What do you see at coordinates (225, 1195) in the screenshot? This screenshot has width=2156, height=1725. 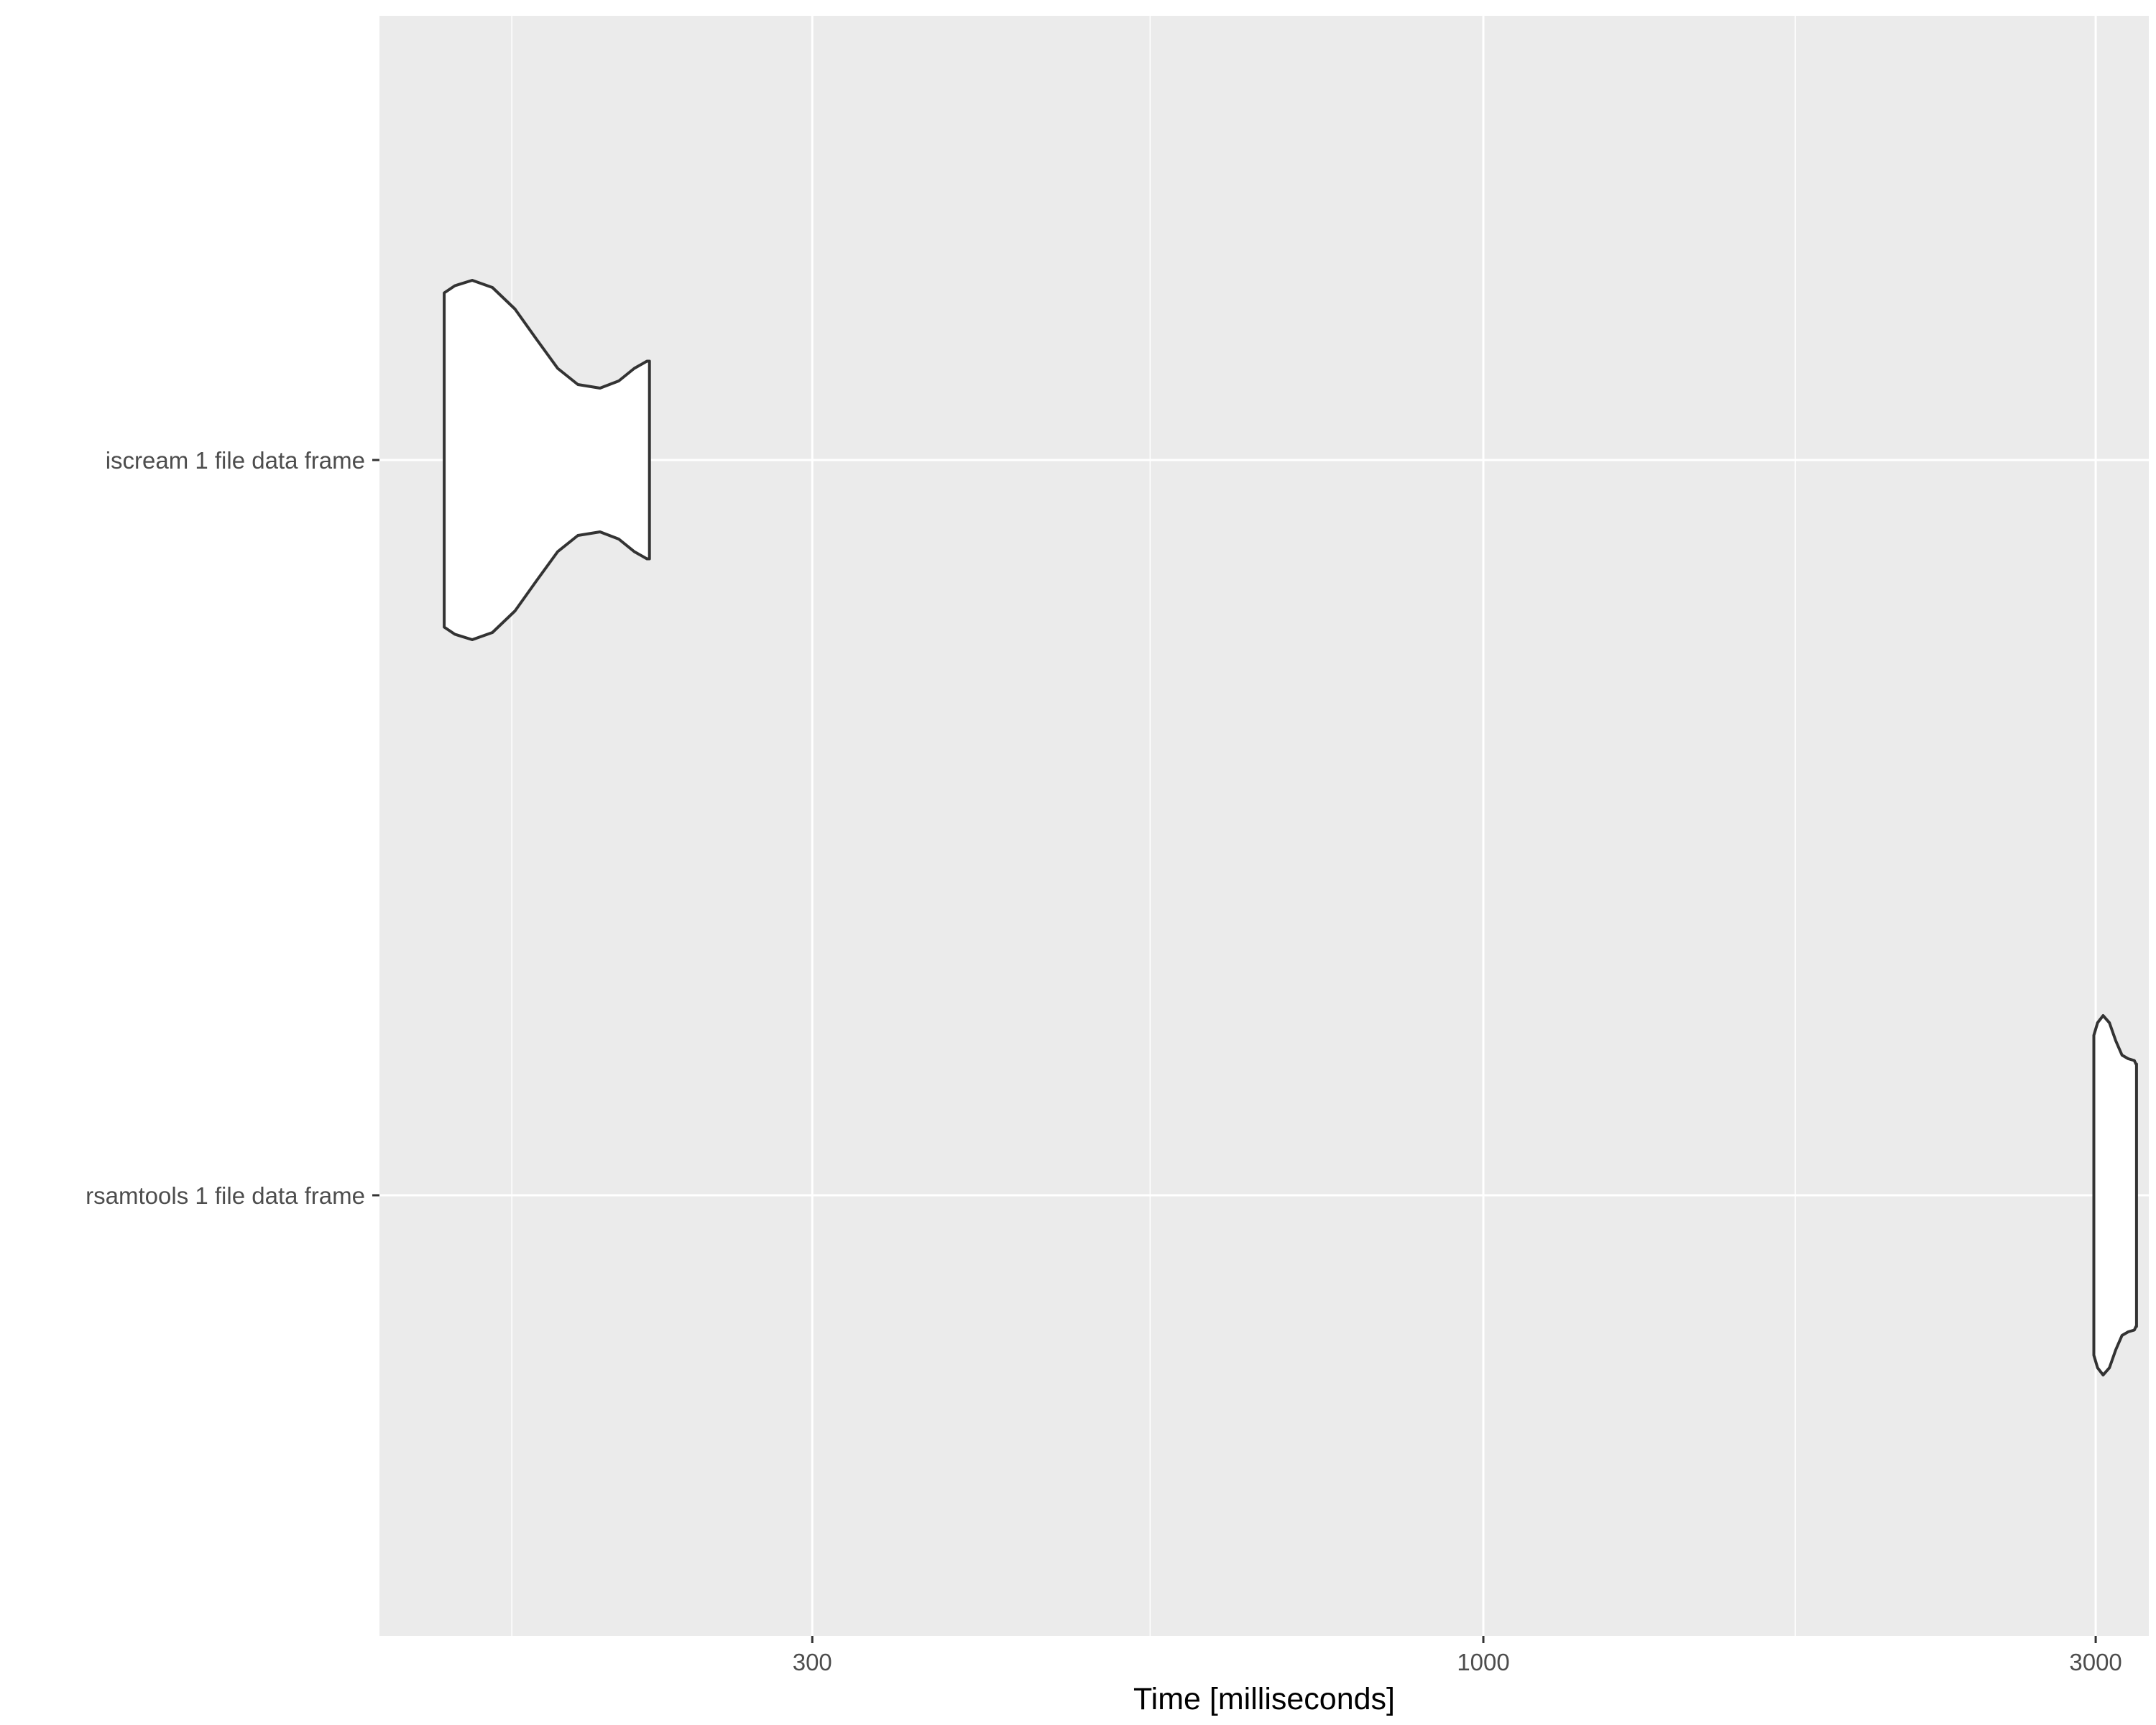 I see `y-tick-label: rsamtools 1 file data frame` at bounding box center [225, 1195].